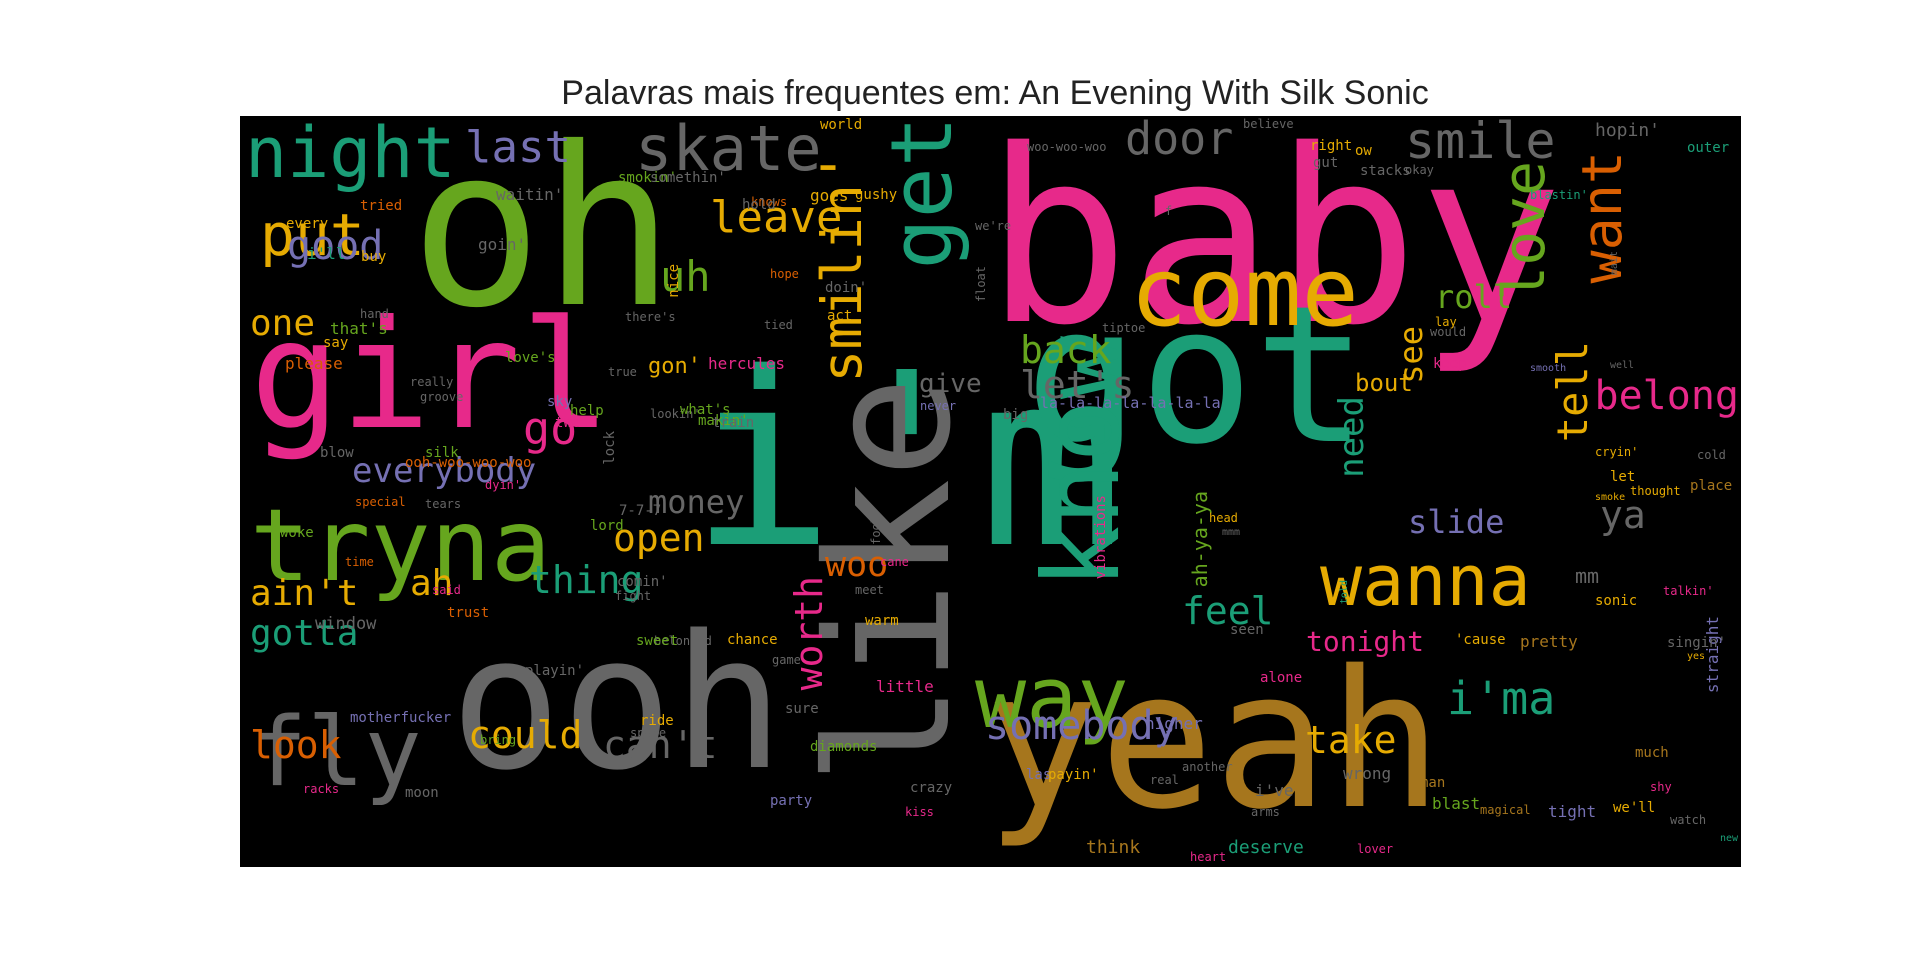  Describe the element at coordinates (786, 660) in the screenshot. I see `cloud-word: game` at that location.